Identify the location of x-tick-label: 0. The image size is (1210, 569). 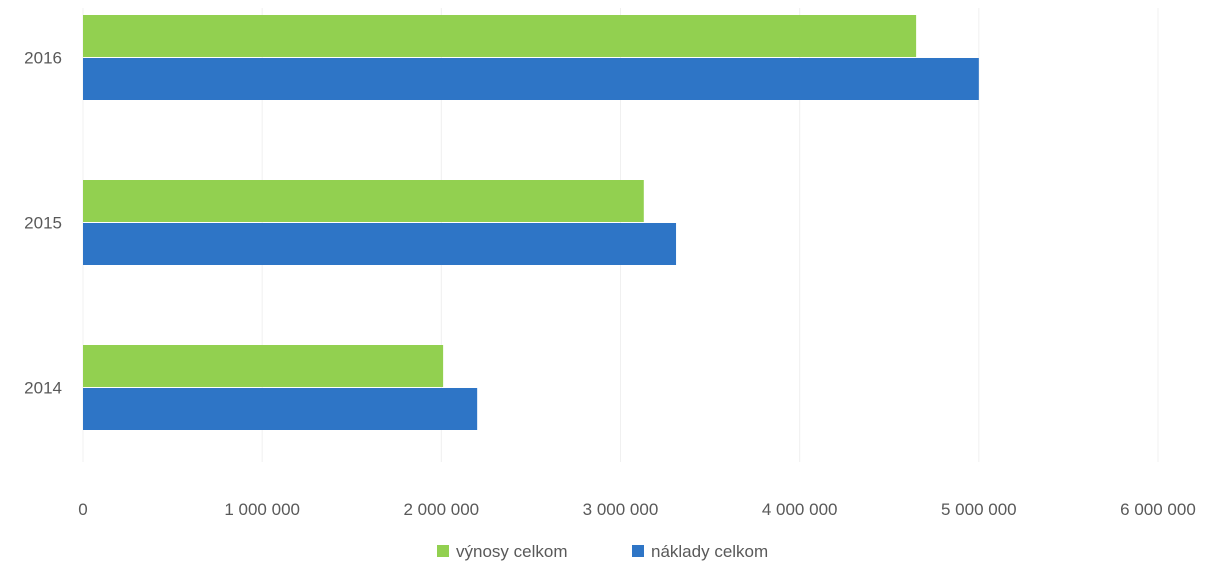
(82, 509).